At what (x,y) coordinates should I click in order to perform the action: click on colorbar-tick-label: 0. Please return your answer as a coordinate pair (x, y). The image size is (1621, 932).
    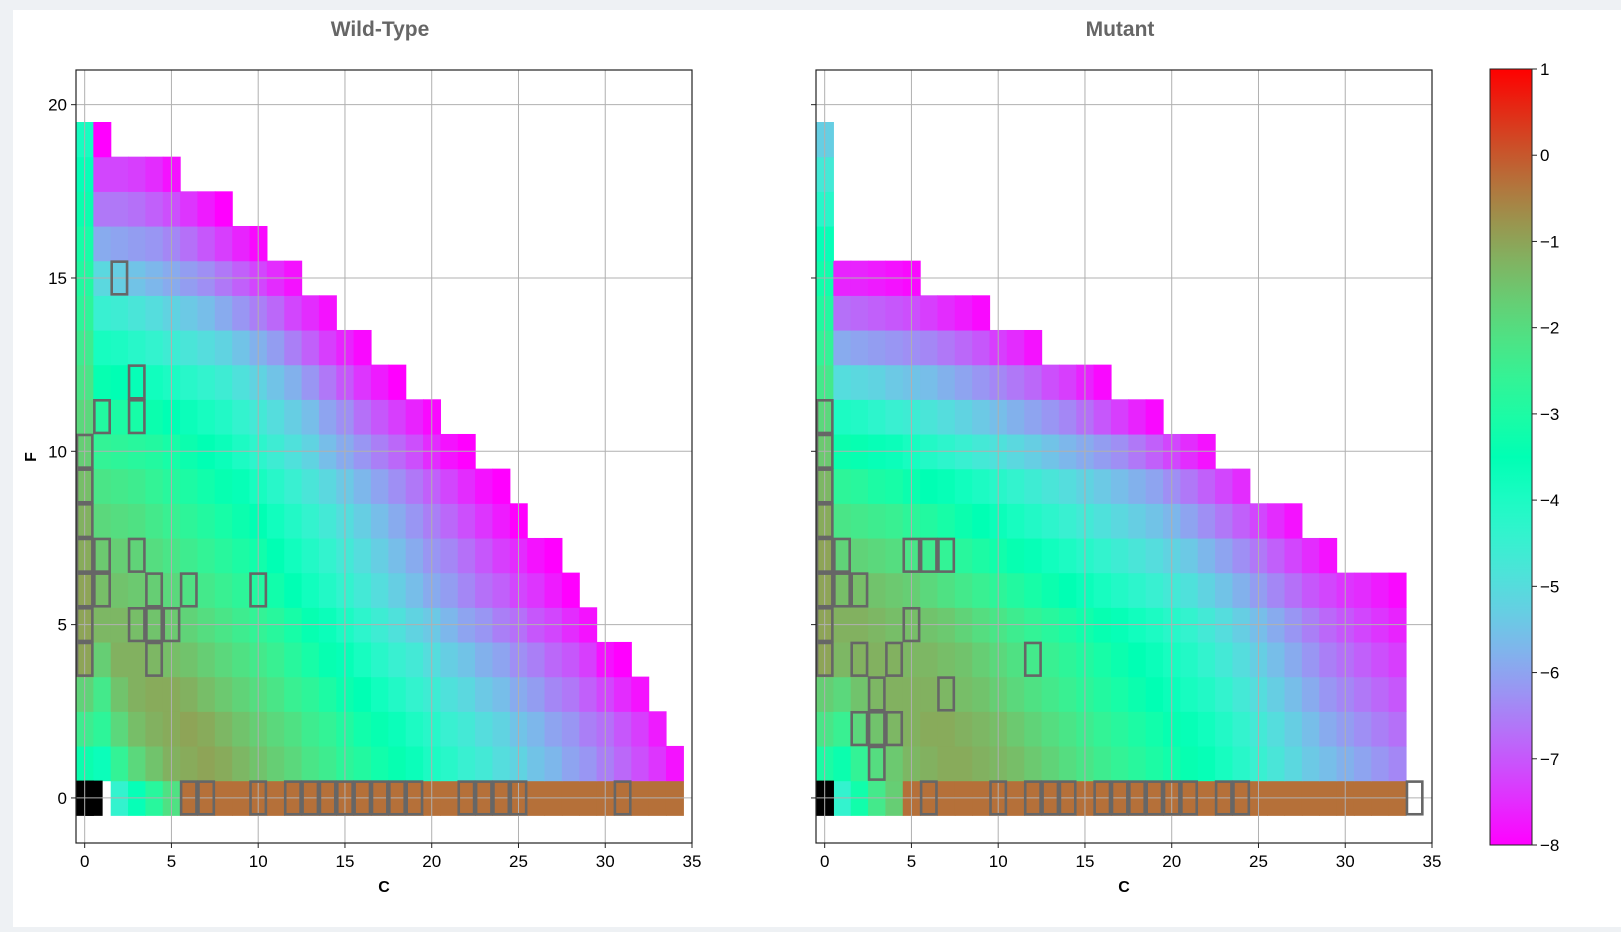
    Looking at the image, I should click on (1544, 155).